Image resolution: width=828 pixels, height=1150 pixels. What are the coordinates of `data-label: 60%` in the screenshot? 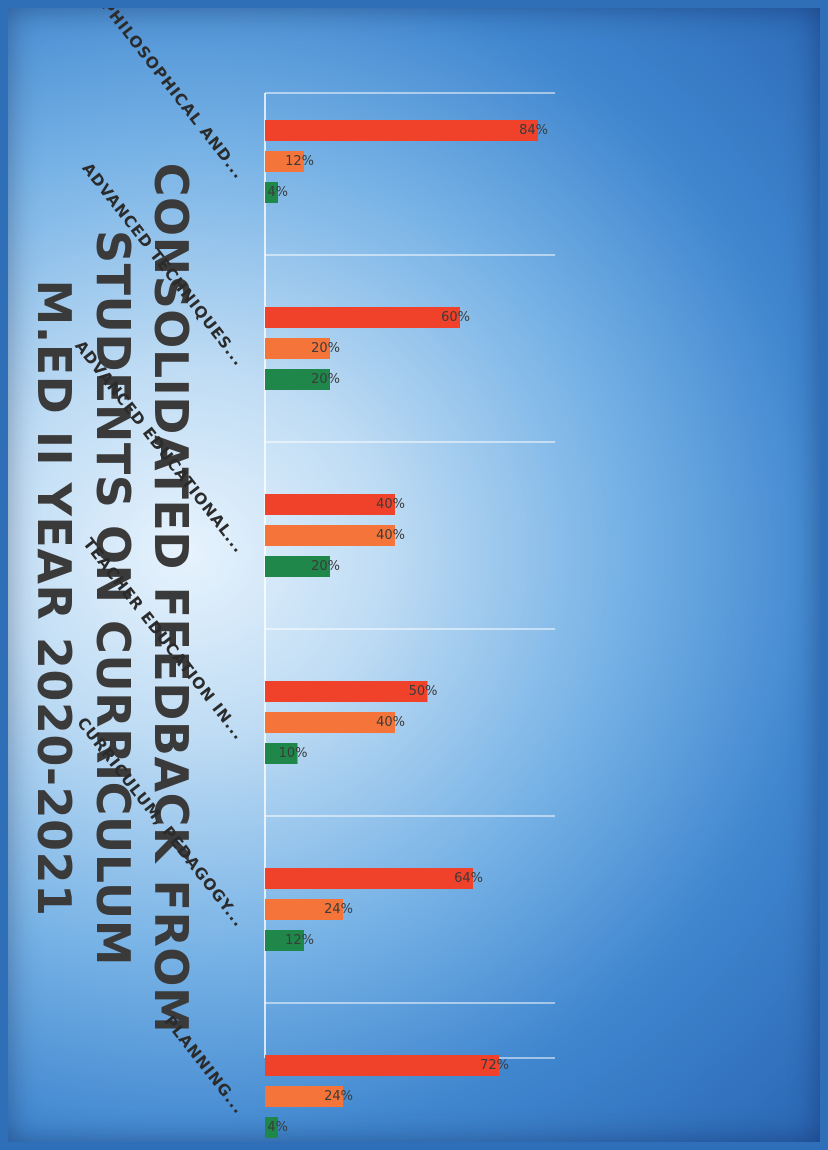 It's located at (455, 317).